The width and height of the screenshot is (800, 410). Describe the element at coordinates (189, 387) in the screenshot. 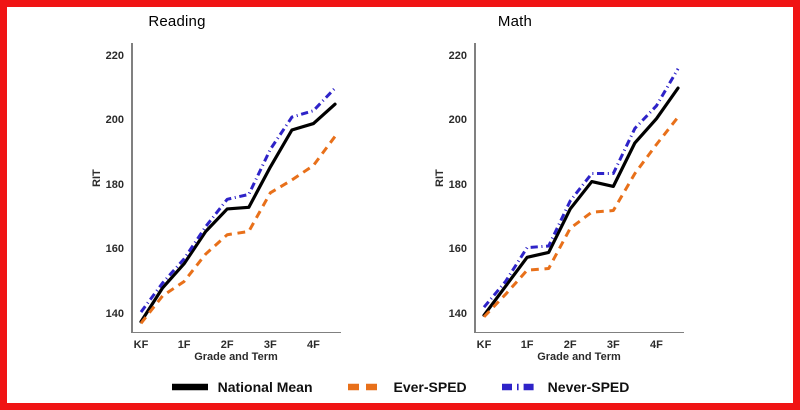

I see `legend-line-solid` at that location.